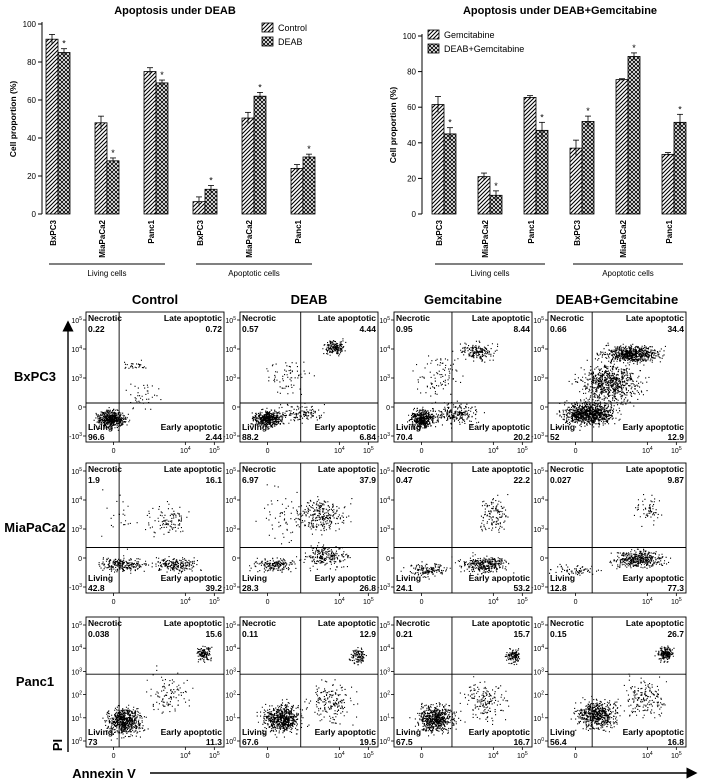 This screenshot has height=784, width=716. What do you see at coordinates (675, 329) in the screenshot?
I see `late-apoptotic-value: 34.4` at bounding box center [675, 329].